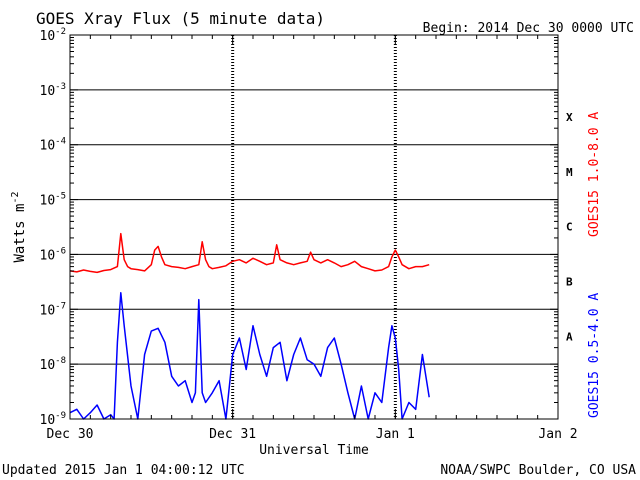 The image size is (640, 480). Describe the element at coordinates (123, 470) in the screenshot. I see `updated-timestamp: Updated 2015 Jan 1 04:00:12 UTC` at that location.